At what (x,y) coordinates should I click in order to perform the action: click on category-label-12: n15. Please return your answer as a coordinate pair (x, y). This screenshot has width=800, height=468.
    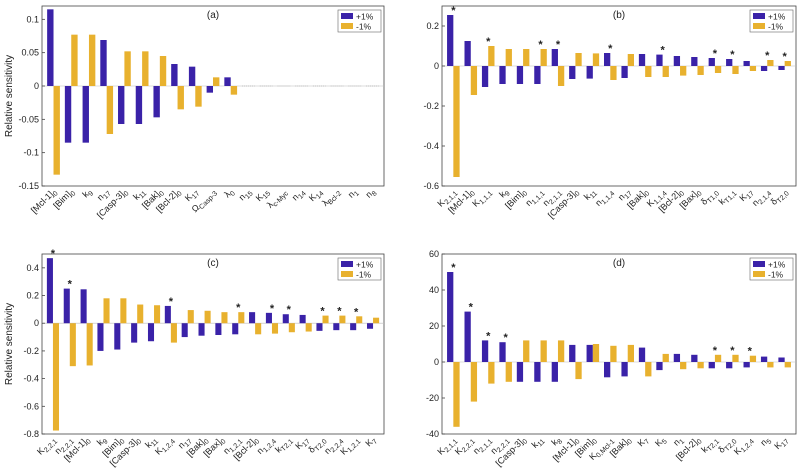
    Looking at the image, I should click on (246, 195).